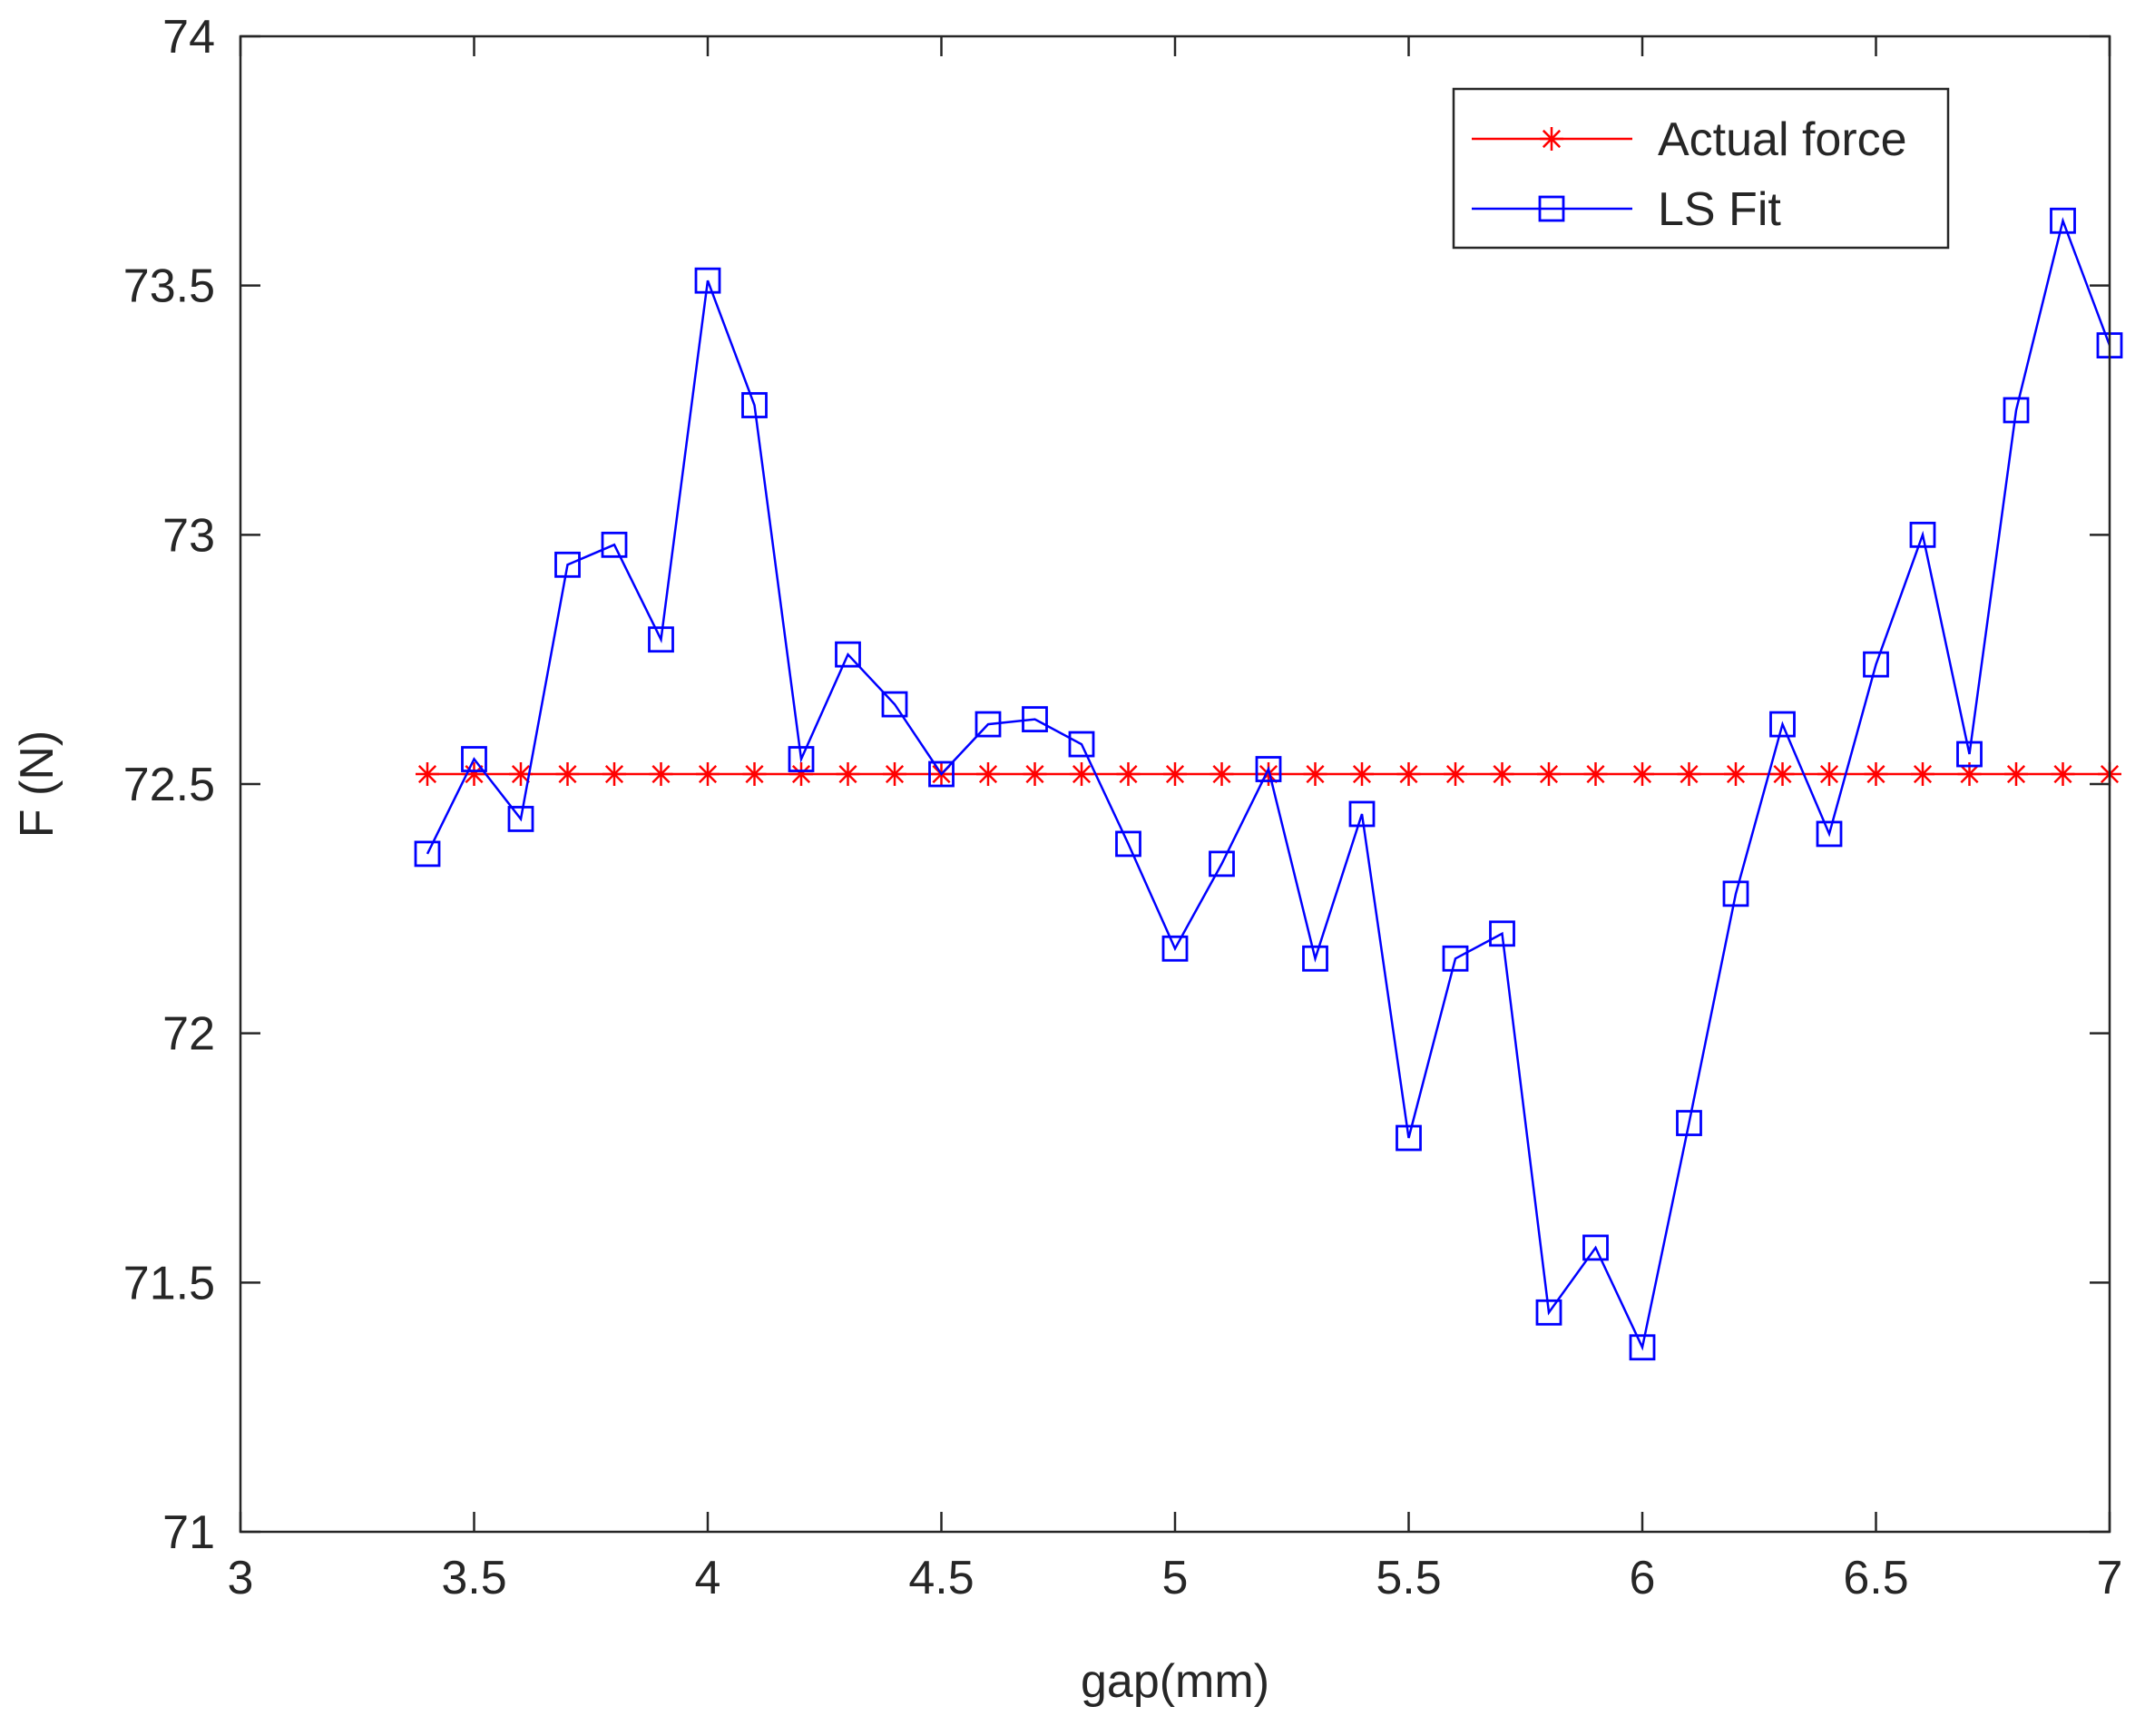 The image size is (2145, 1736). I want to click on x-tick-label: 7, so click(2110, 1578).